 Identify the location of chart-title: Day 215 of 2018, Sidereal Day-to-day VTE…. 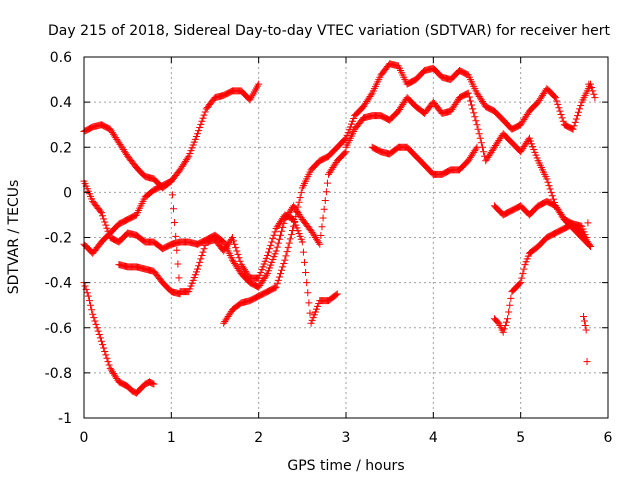
(329, 31).